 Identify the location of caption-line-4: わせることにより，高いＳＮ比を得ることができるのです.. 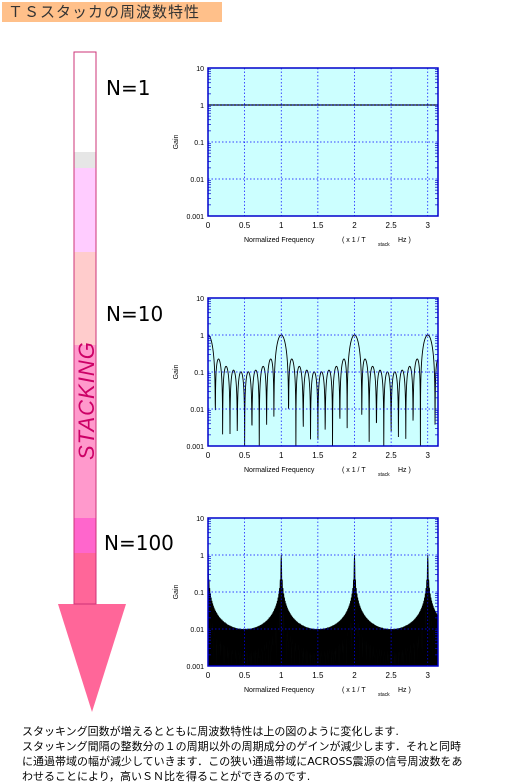
(166, 776).